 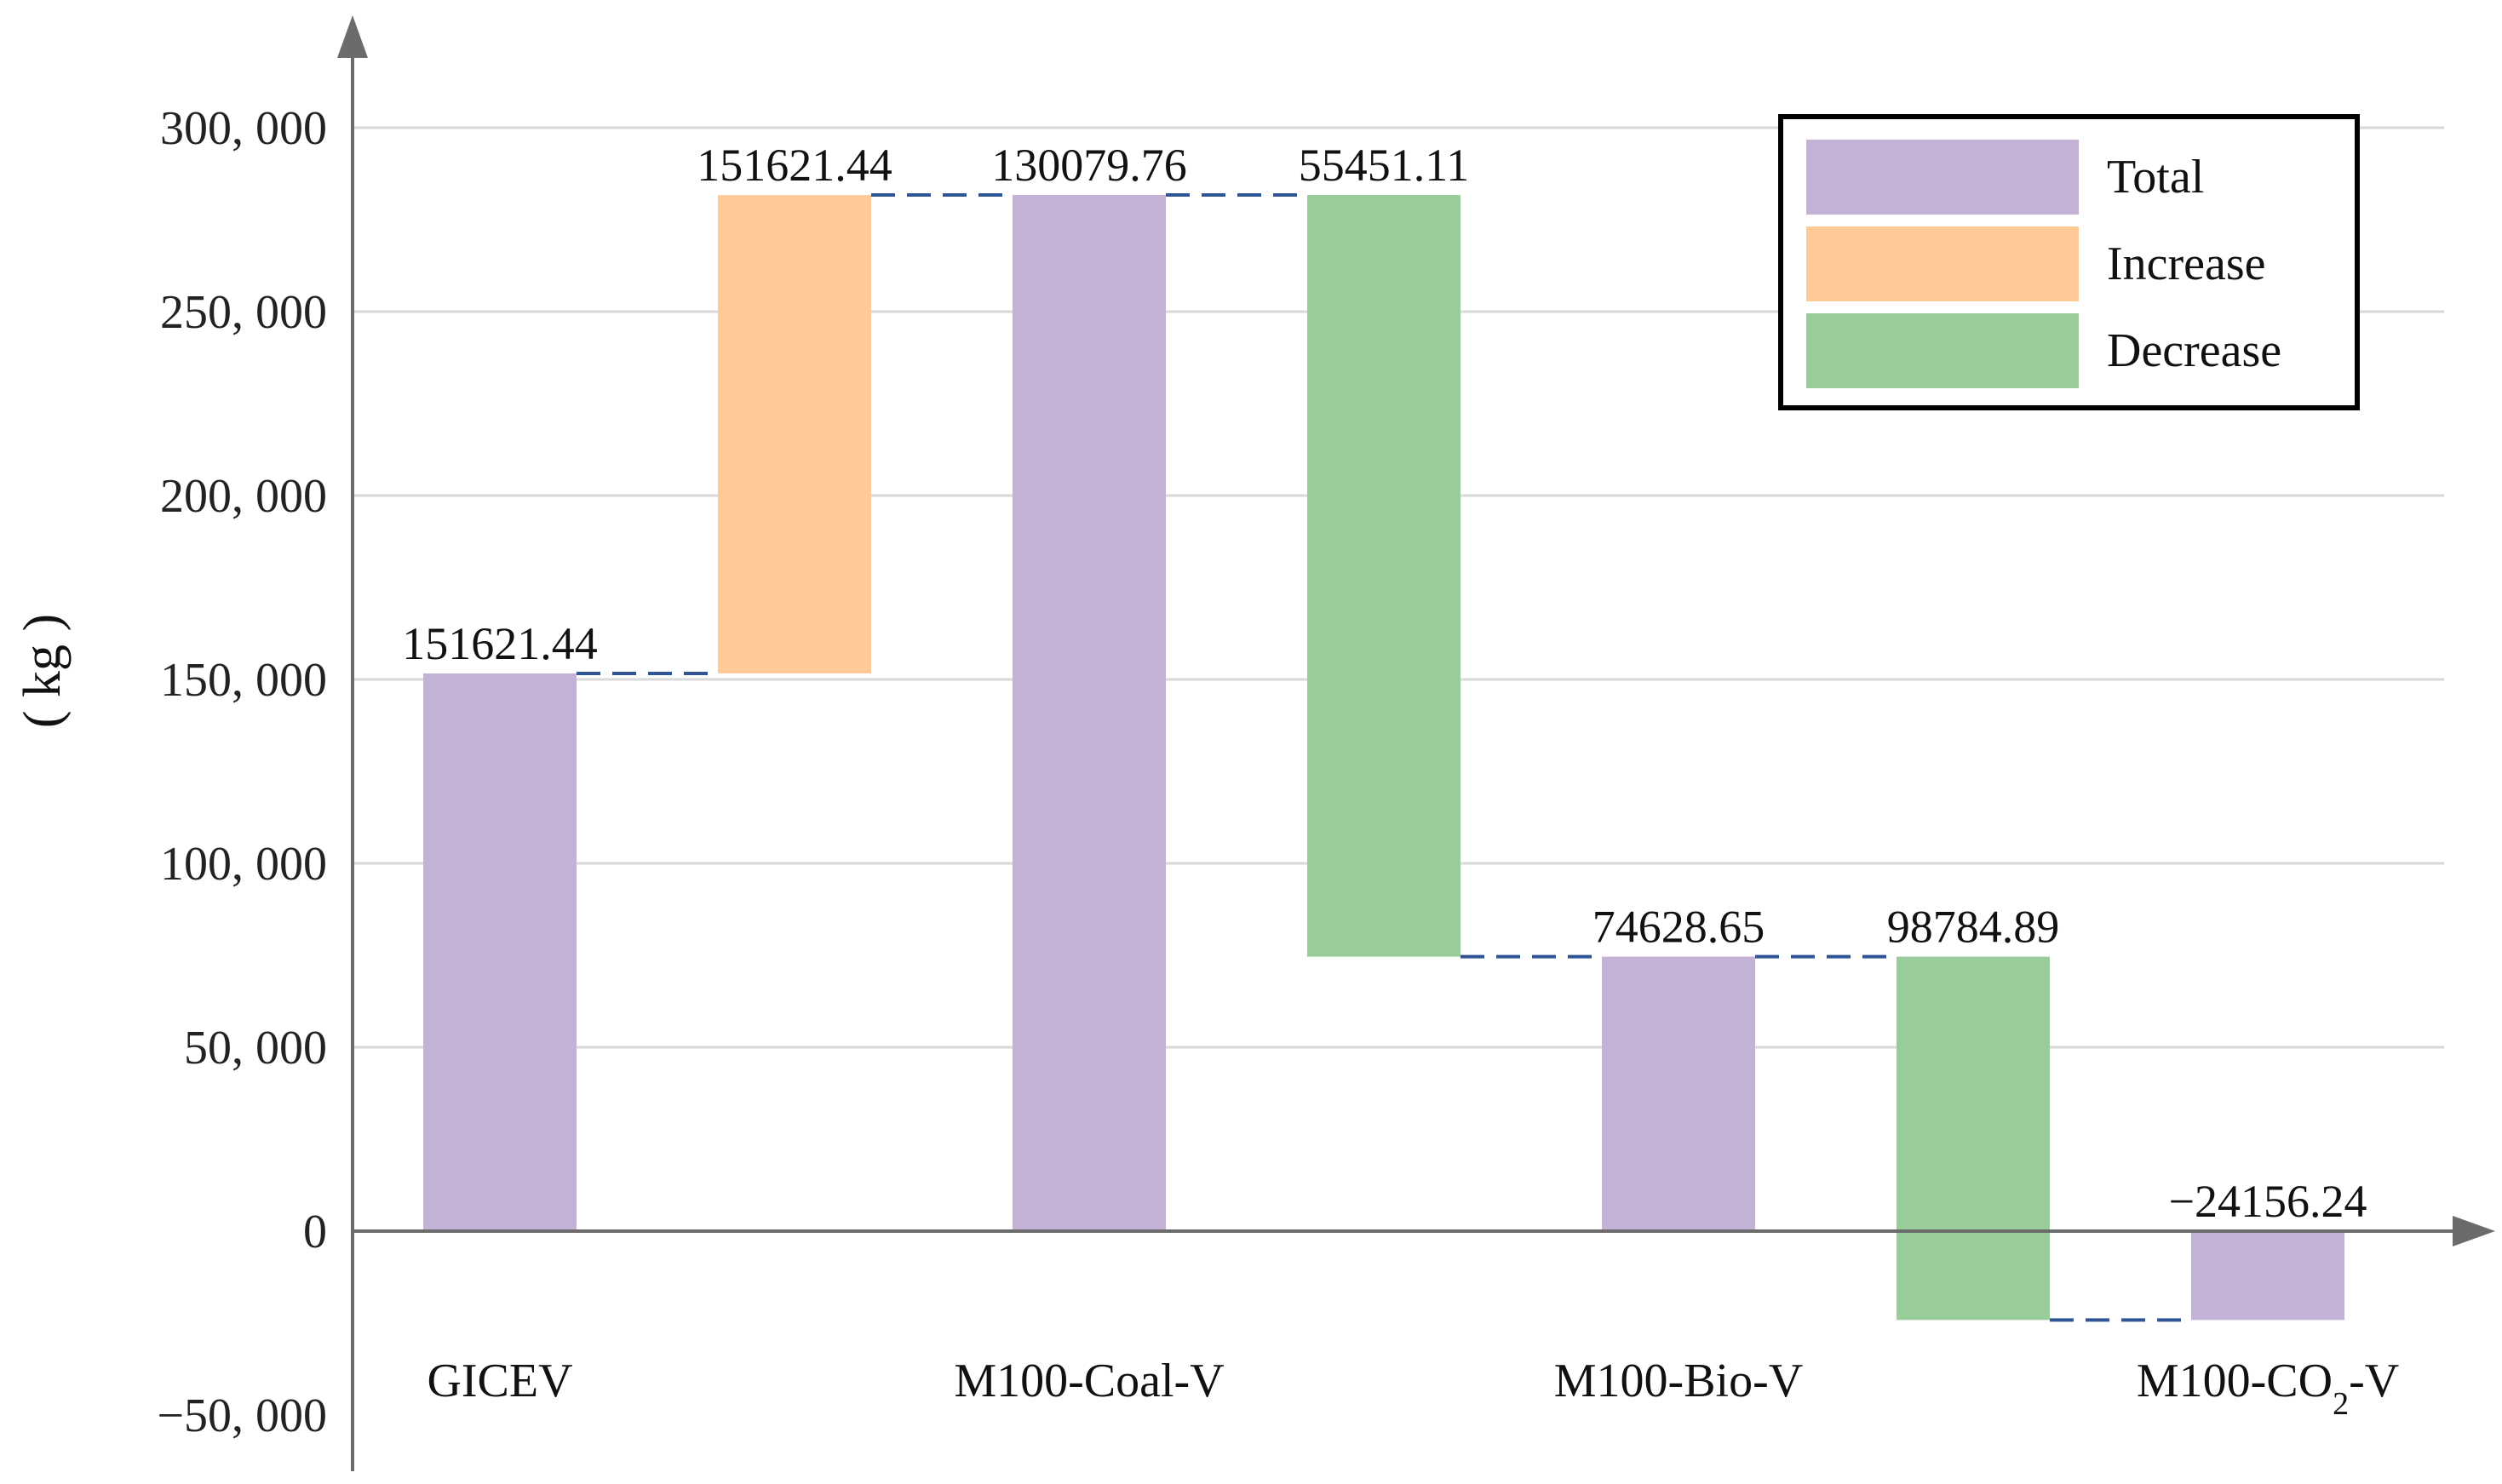 What do you see at coordinates (243, 680) in the screenshot?
I see `y-tick-label: 150, 000` at bounding box center [243, 680].